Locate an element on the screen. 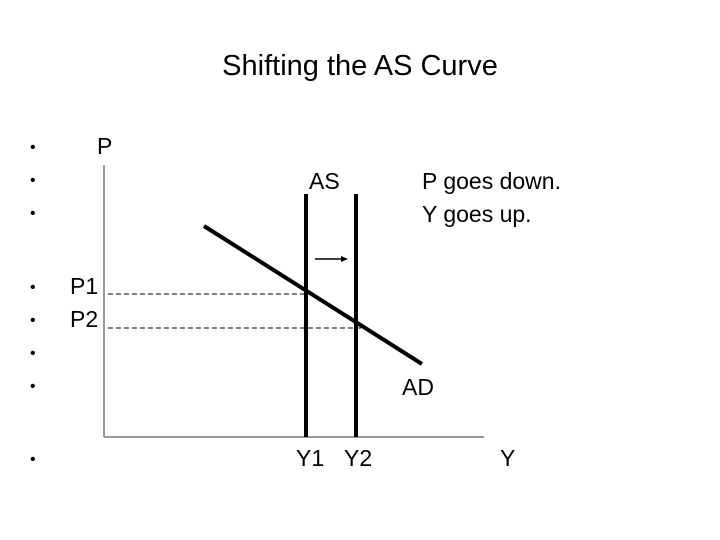  note-line-2: Y goes up. is located at coordinates (477, 214).